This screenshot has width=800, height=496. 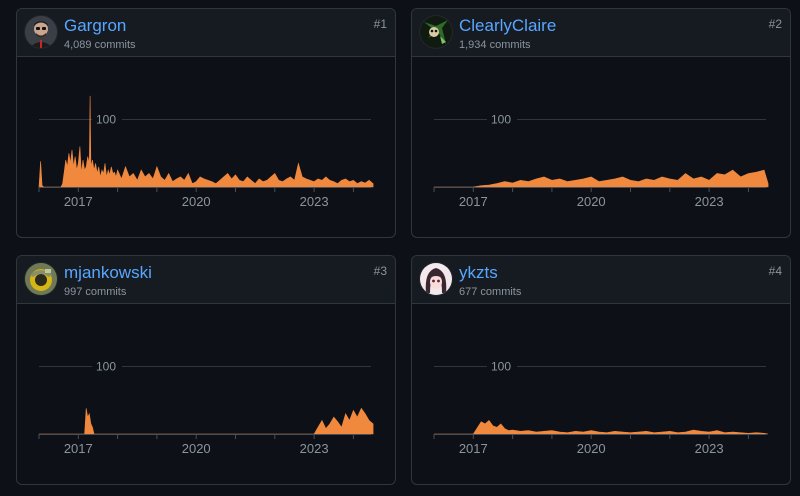 I want to click on commit-count: 4,089 commits, so click(x=100, y=45).